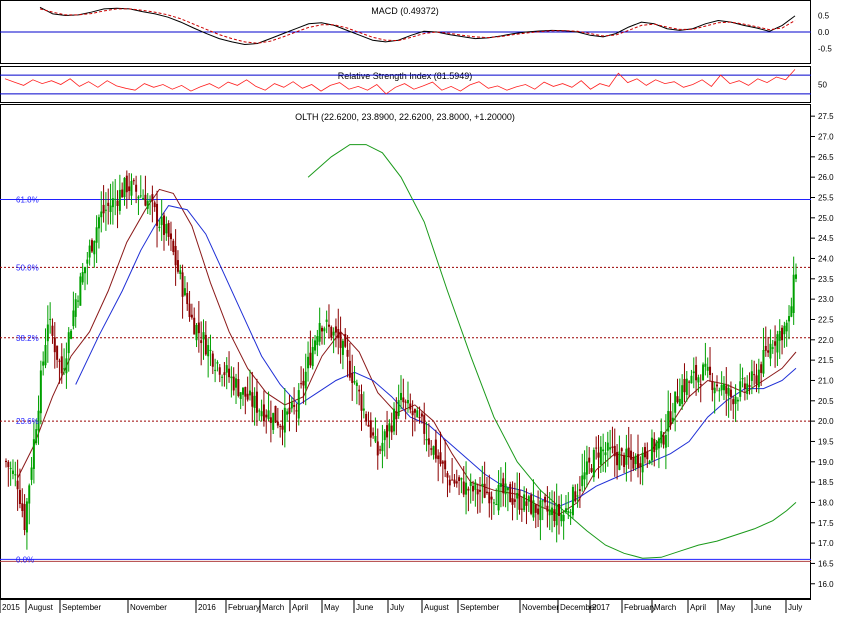 The height and width of the screenshot is (621, 844). I want to click on x-tick-label: April, so click(300, 607).